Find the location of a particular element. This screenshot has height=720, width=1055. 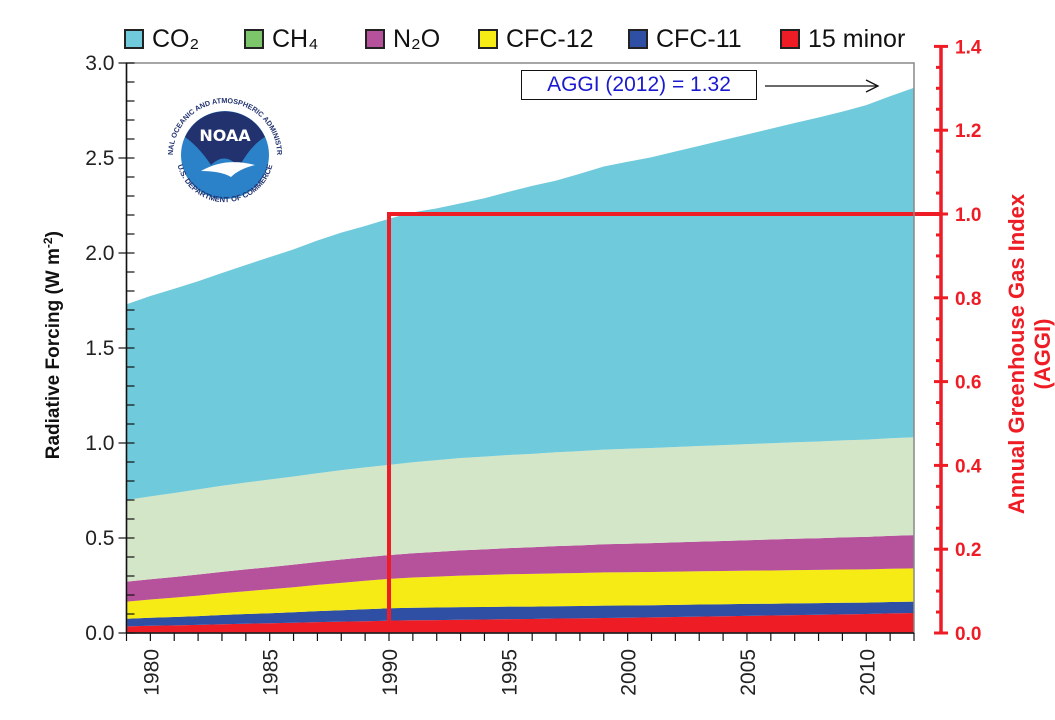

right-axis-title: Annual Greenhouse Gas Index (AGGI) is located at coordinates (1029, 354).